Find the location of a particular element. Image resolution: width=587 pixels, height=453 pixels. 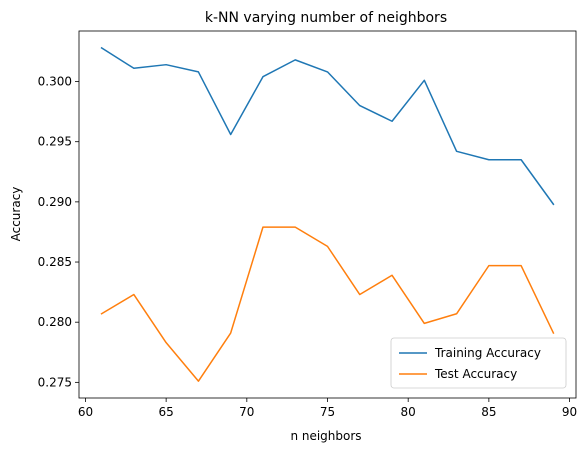

y-tick-label: 0.275 is located at coordinates (55, 382).